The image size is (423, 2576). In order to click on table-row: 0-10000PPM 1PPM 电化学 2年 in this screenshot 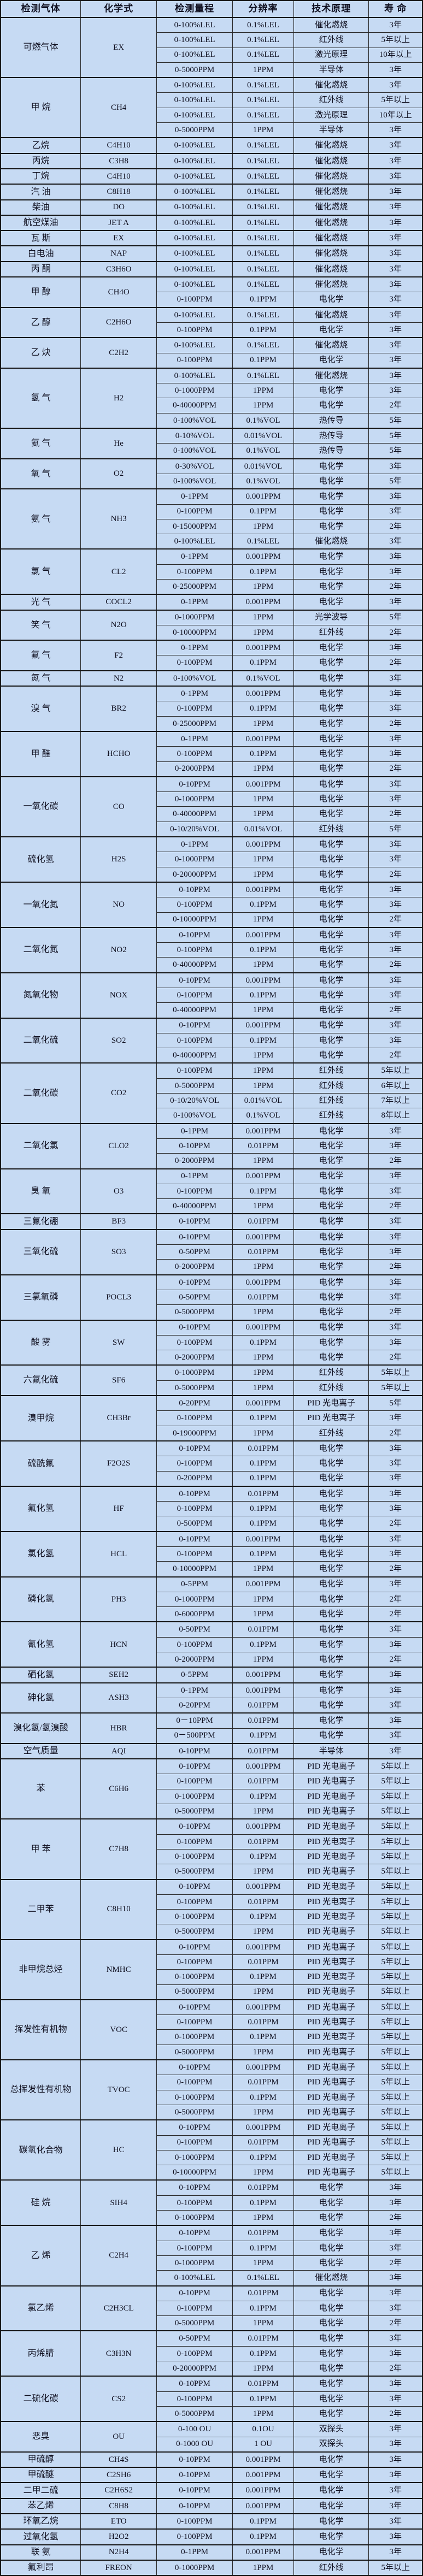, I will do `click(212, 1569)`.